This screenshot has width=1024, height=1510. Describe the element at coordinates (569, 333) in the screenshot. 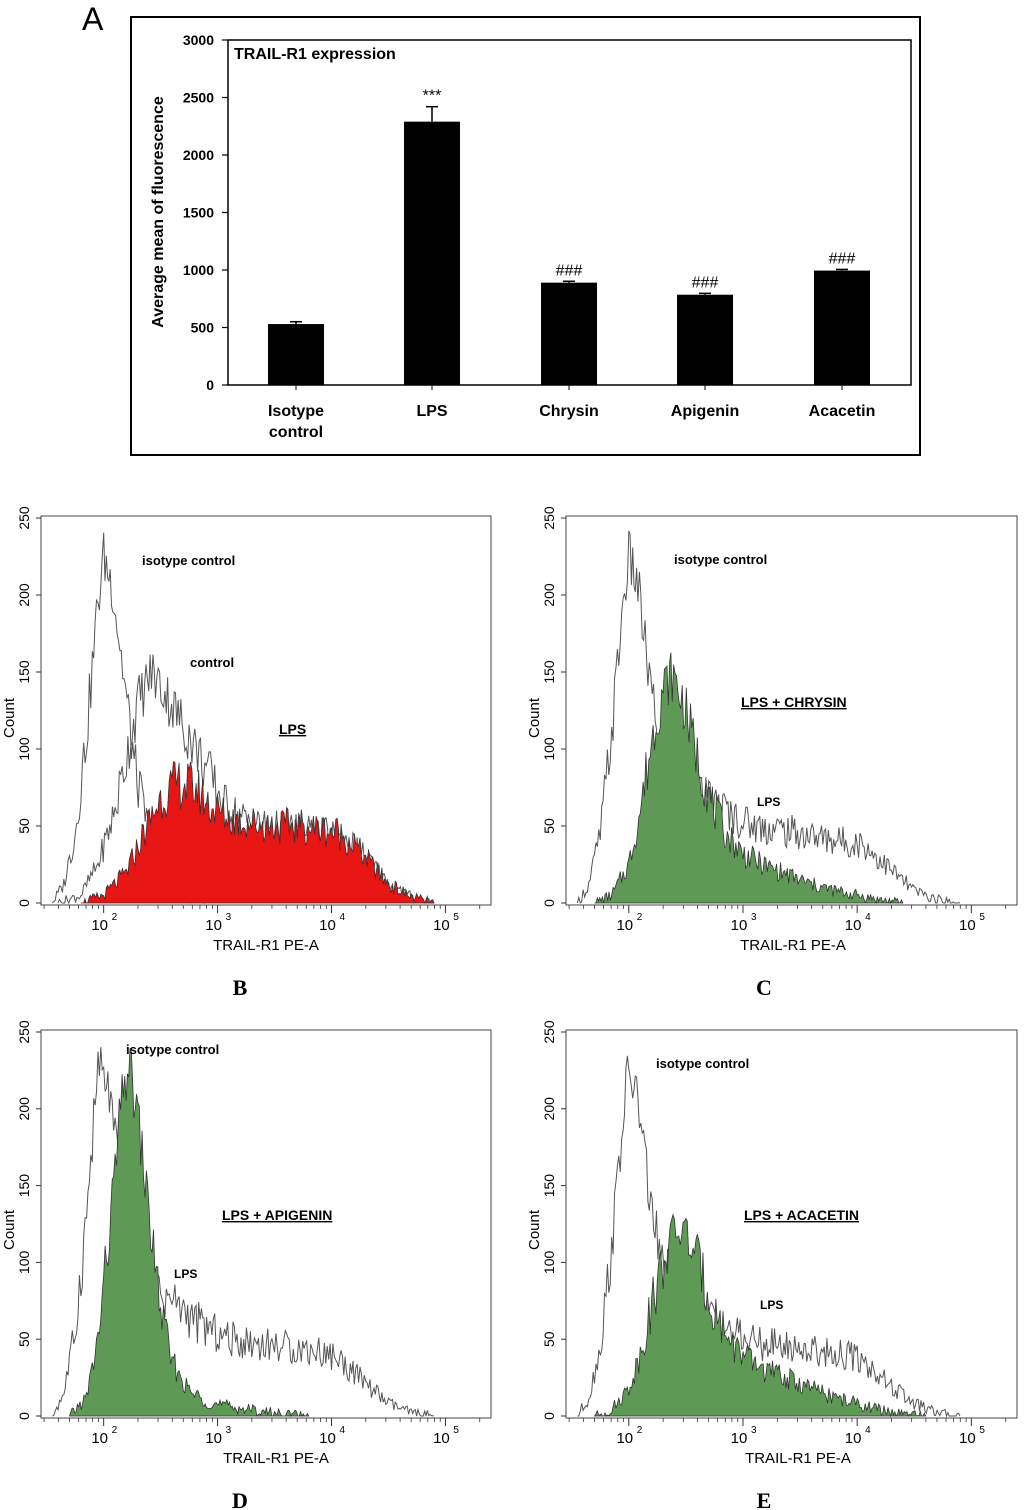

I see `bar-chrysin` at that location.